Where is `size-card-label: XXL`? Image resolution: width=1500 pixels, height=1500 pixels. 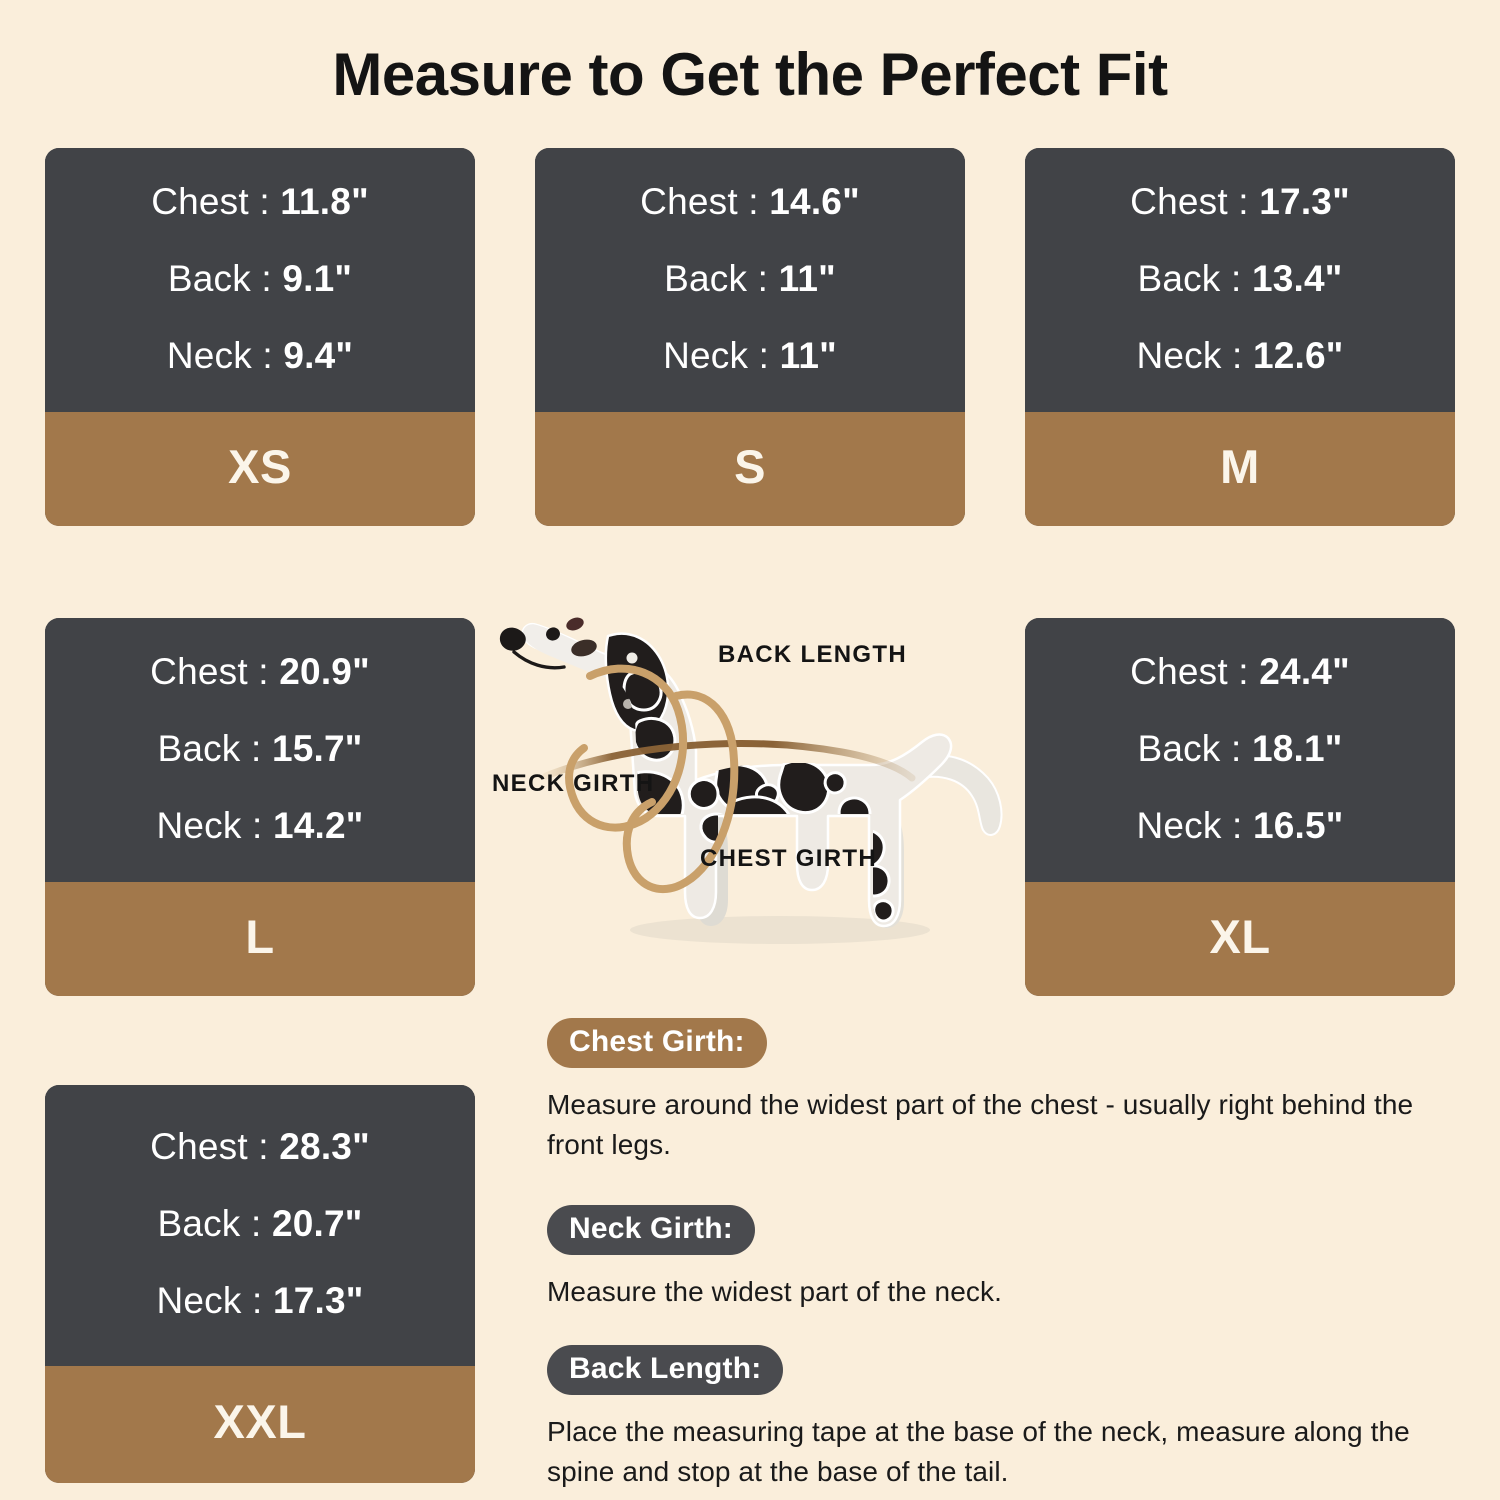 size-card-label: XXL is located at coordinates (260, 1424).